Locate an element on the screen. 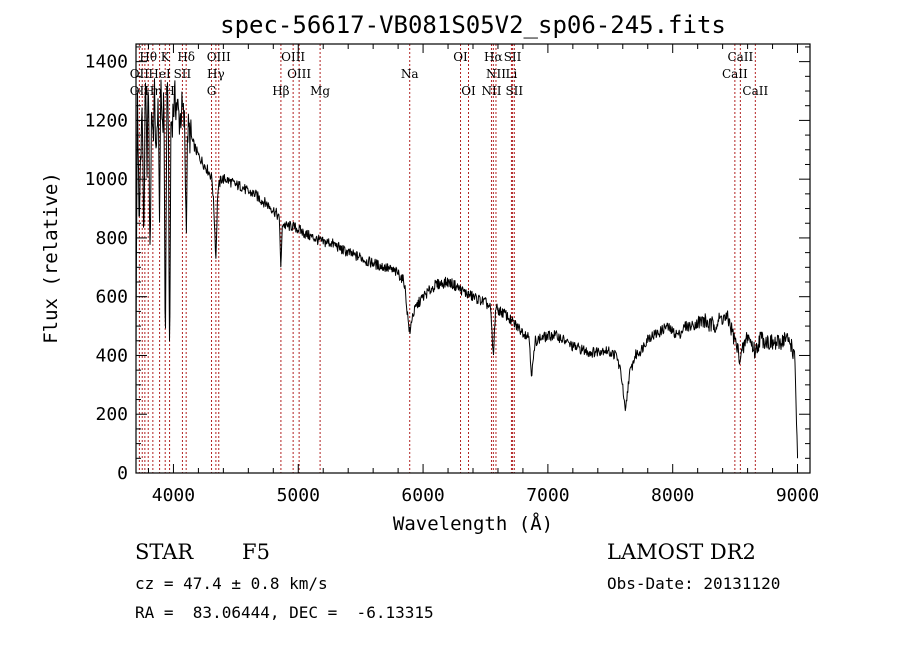  y-tick-label: 200 is located at coordinates (111, 414).